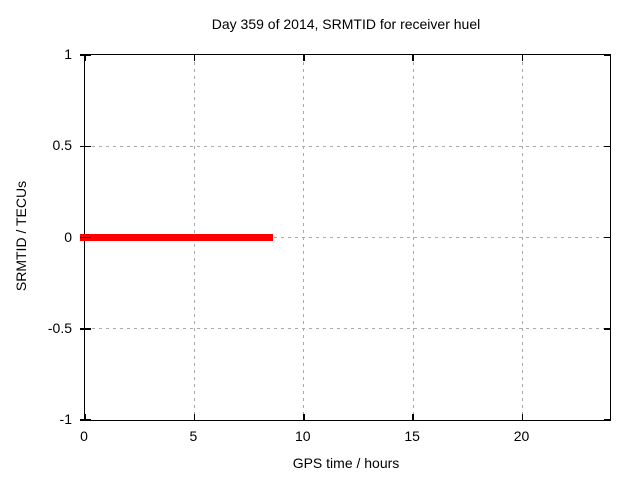 The width and height of the screenshot is (640, 480). I want to click on y-tick-label: 0, so click(68, 236).